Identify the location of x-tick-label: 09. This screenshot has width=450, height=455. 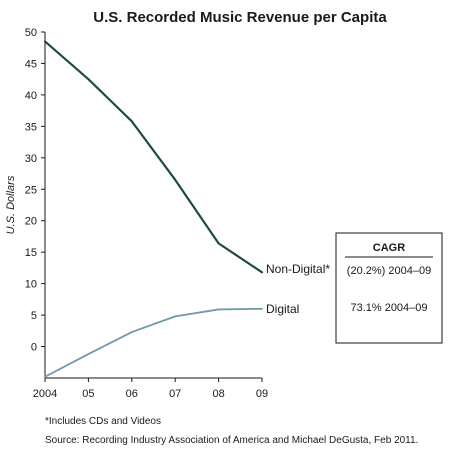
(262, 394).